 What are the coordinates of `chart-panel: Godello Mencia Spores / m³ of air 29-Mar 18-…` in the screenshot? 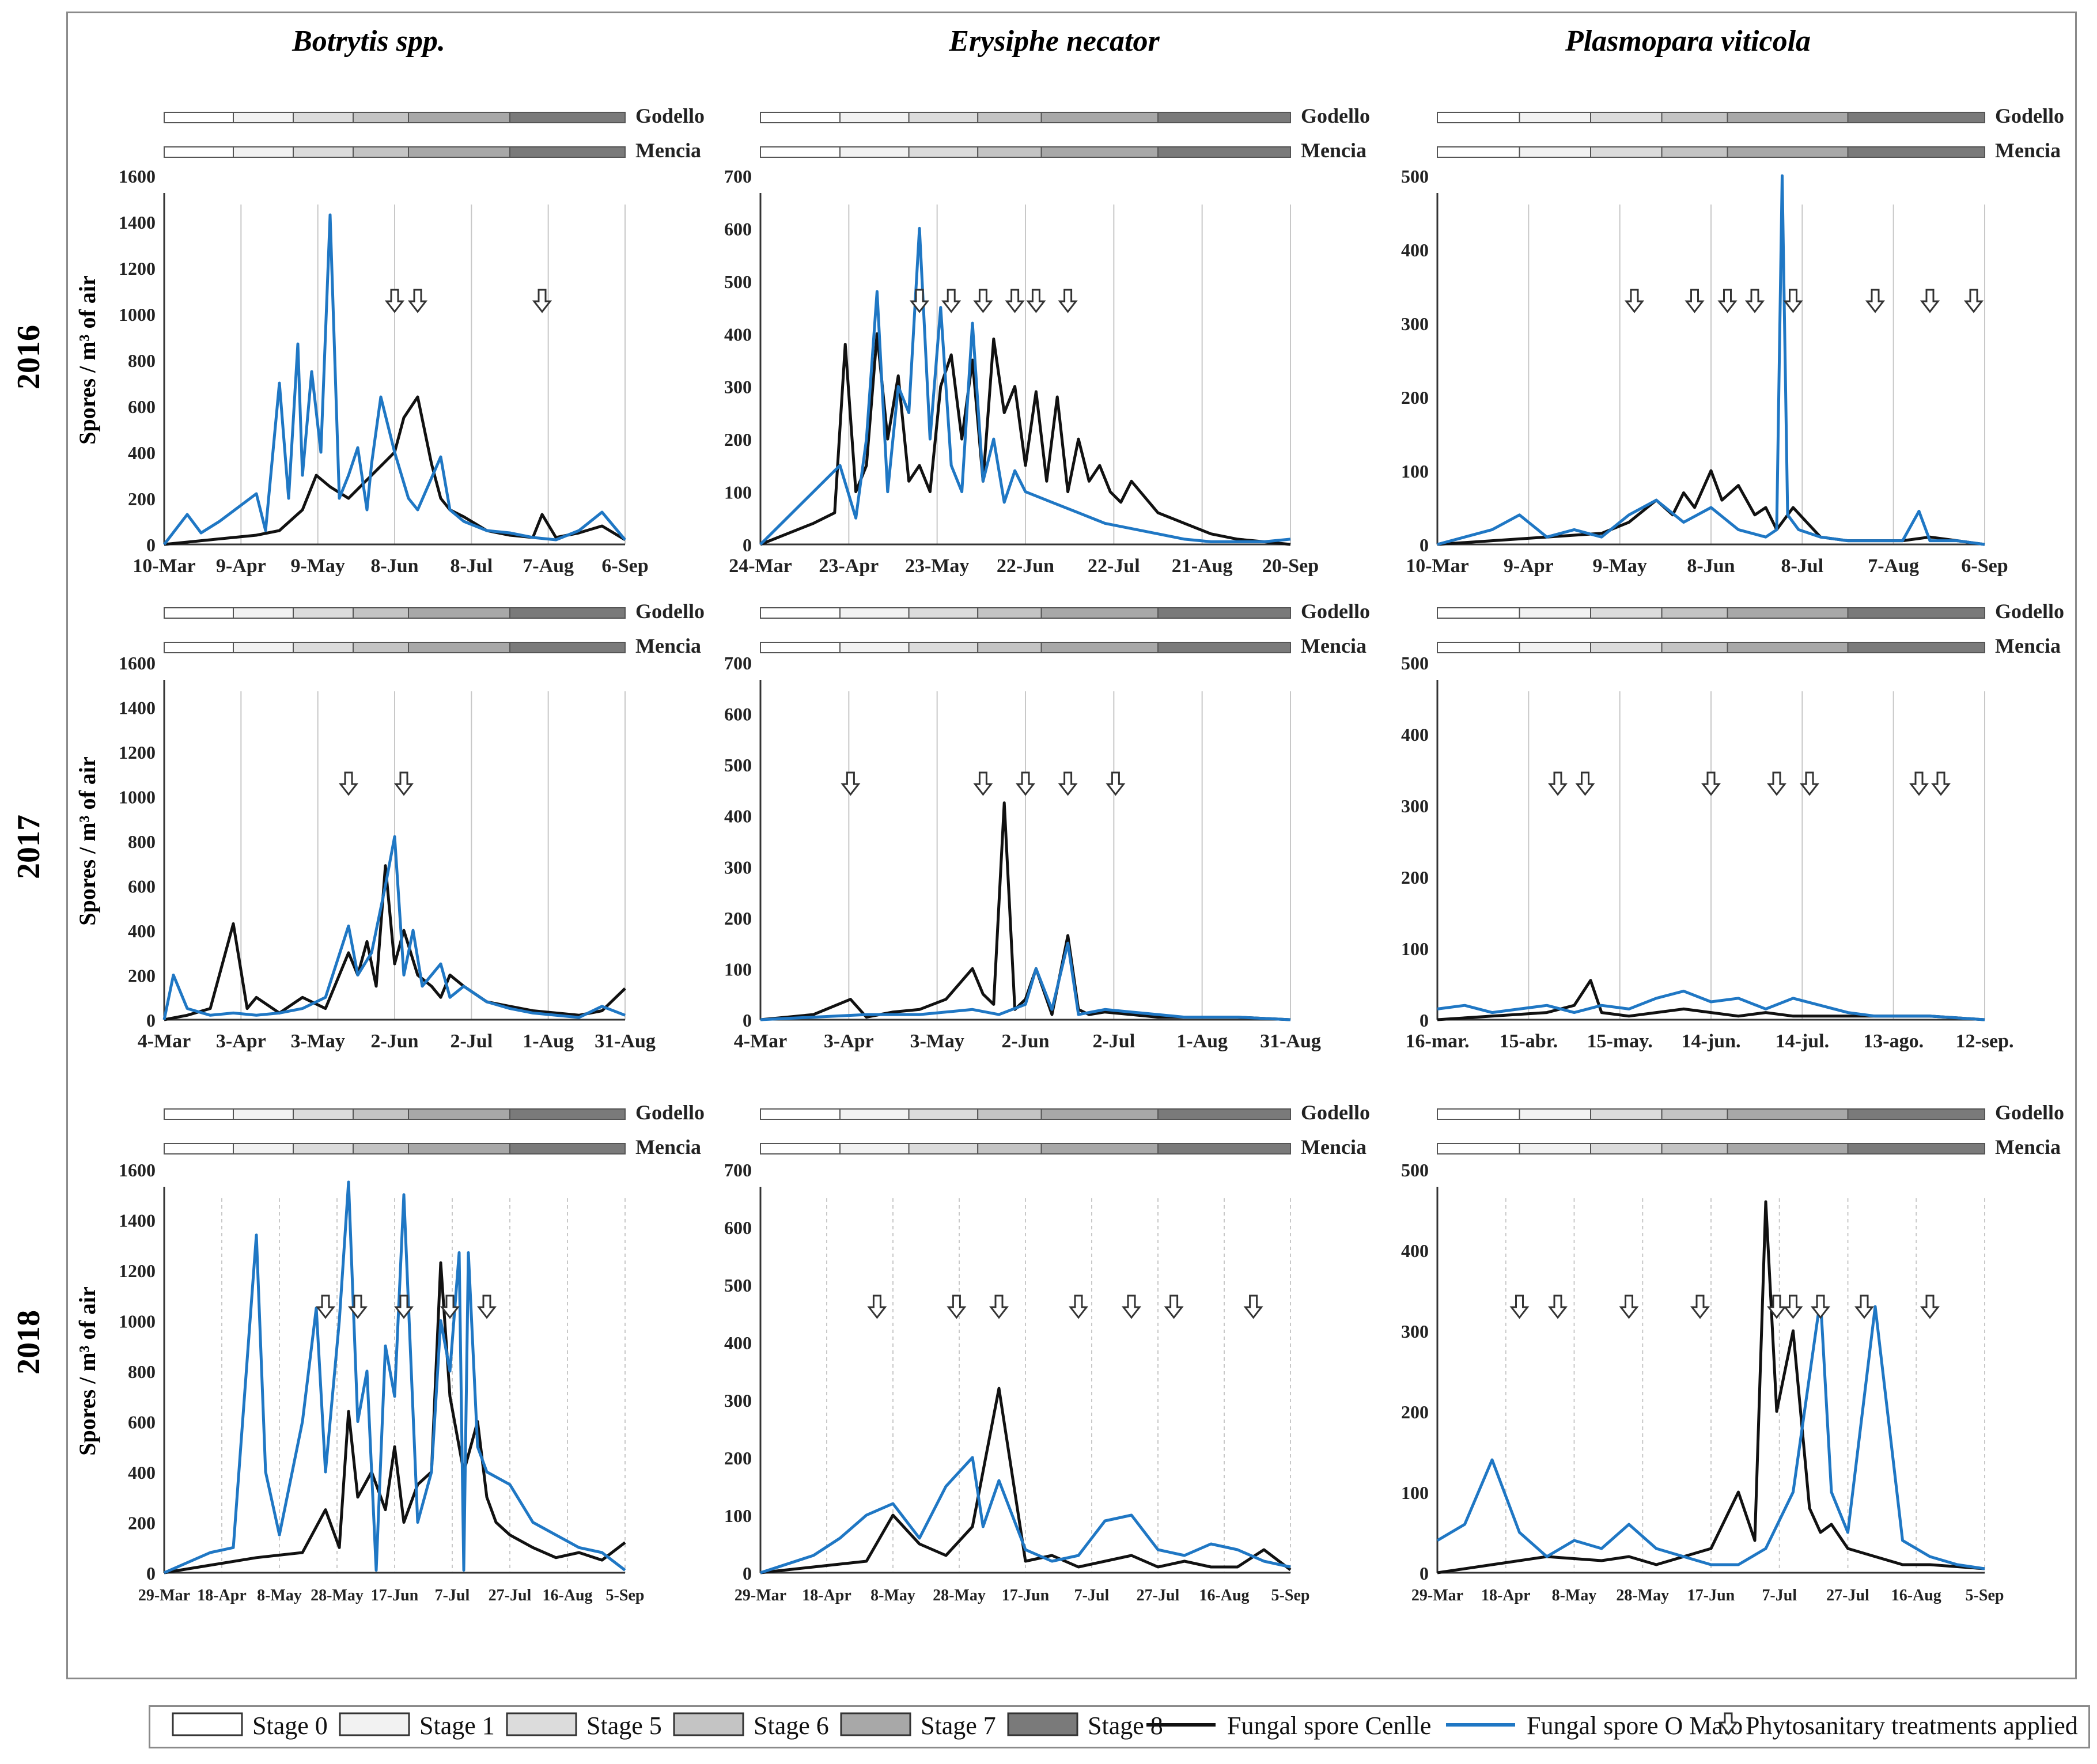 It's located at (389, 1352).